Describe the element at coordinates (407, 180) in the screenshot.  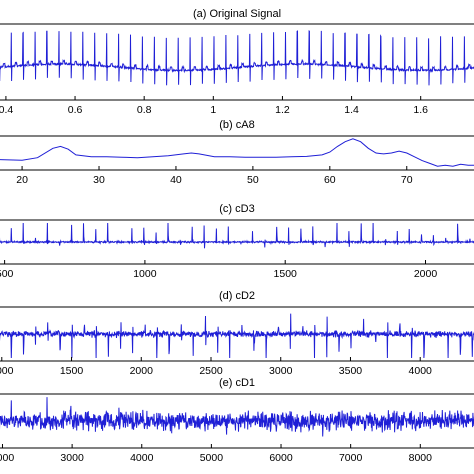
I see `x-tick-label: 70` at that location.